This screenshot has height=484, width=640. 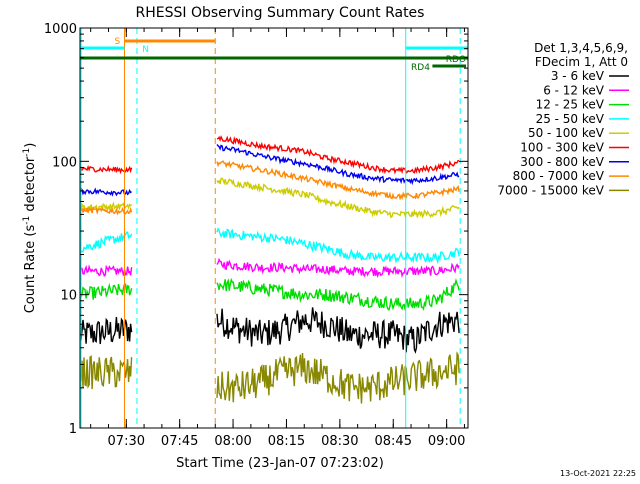 What do you see at coordinates (581, 48) in the screenshot?
I see `legend-header-line-1: Det 1,3,4,5,6,9,` at bounding box center [581, 48].